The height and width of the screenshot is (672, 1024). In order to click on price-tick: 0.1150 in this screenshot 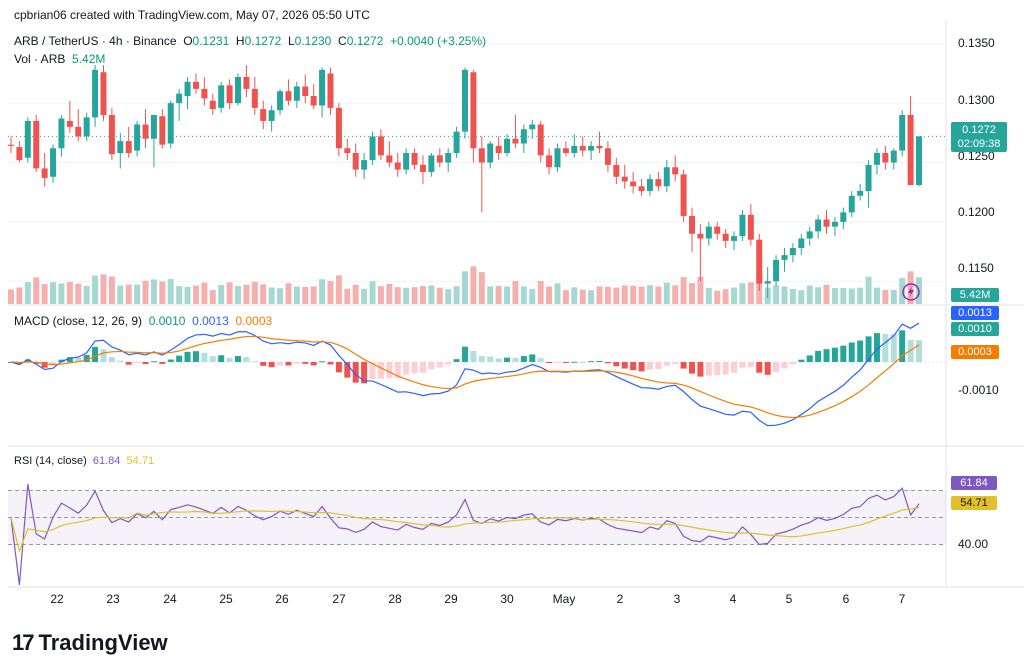, I will do `click(976, 268)`.